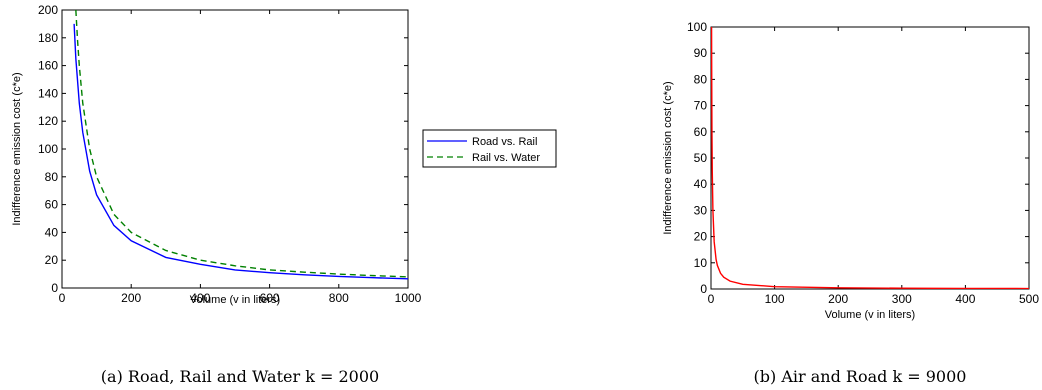 This screenshot has width=1042, height=390. I want to click on chart-a-ylabel: Indifference emission cost (c*e), so click(17, 148).